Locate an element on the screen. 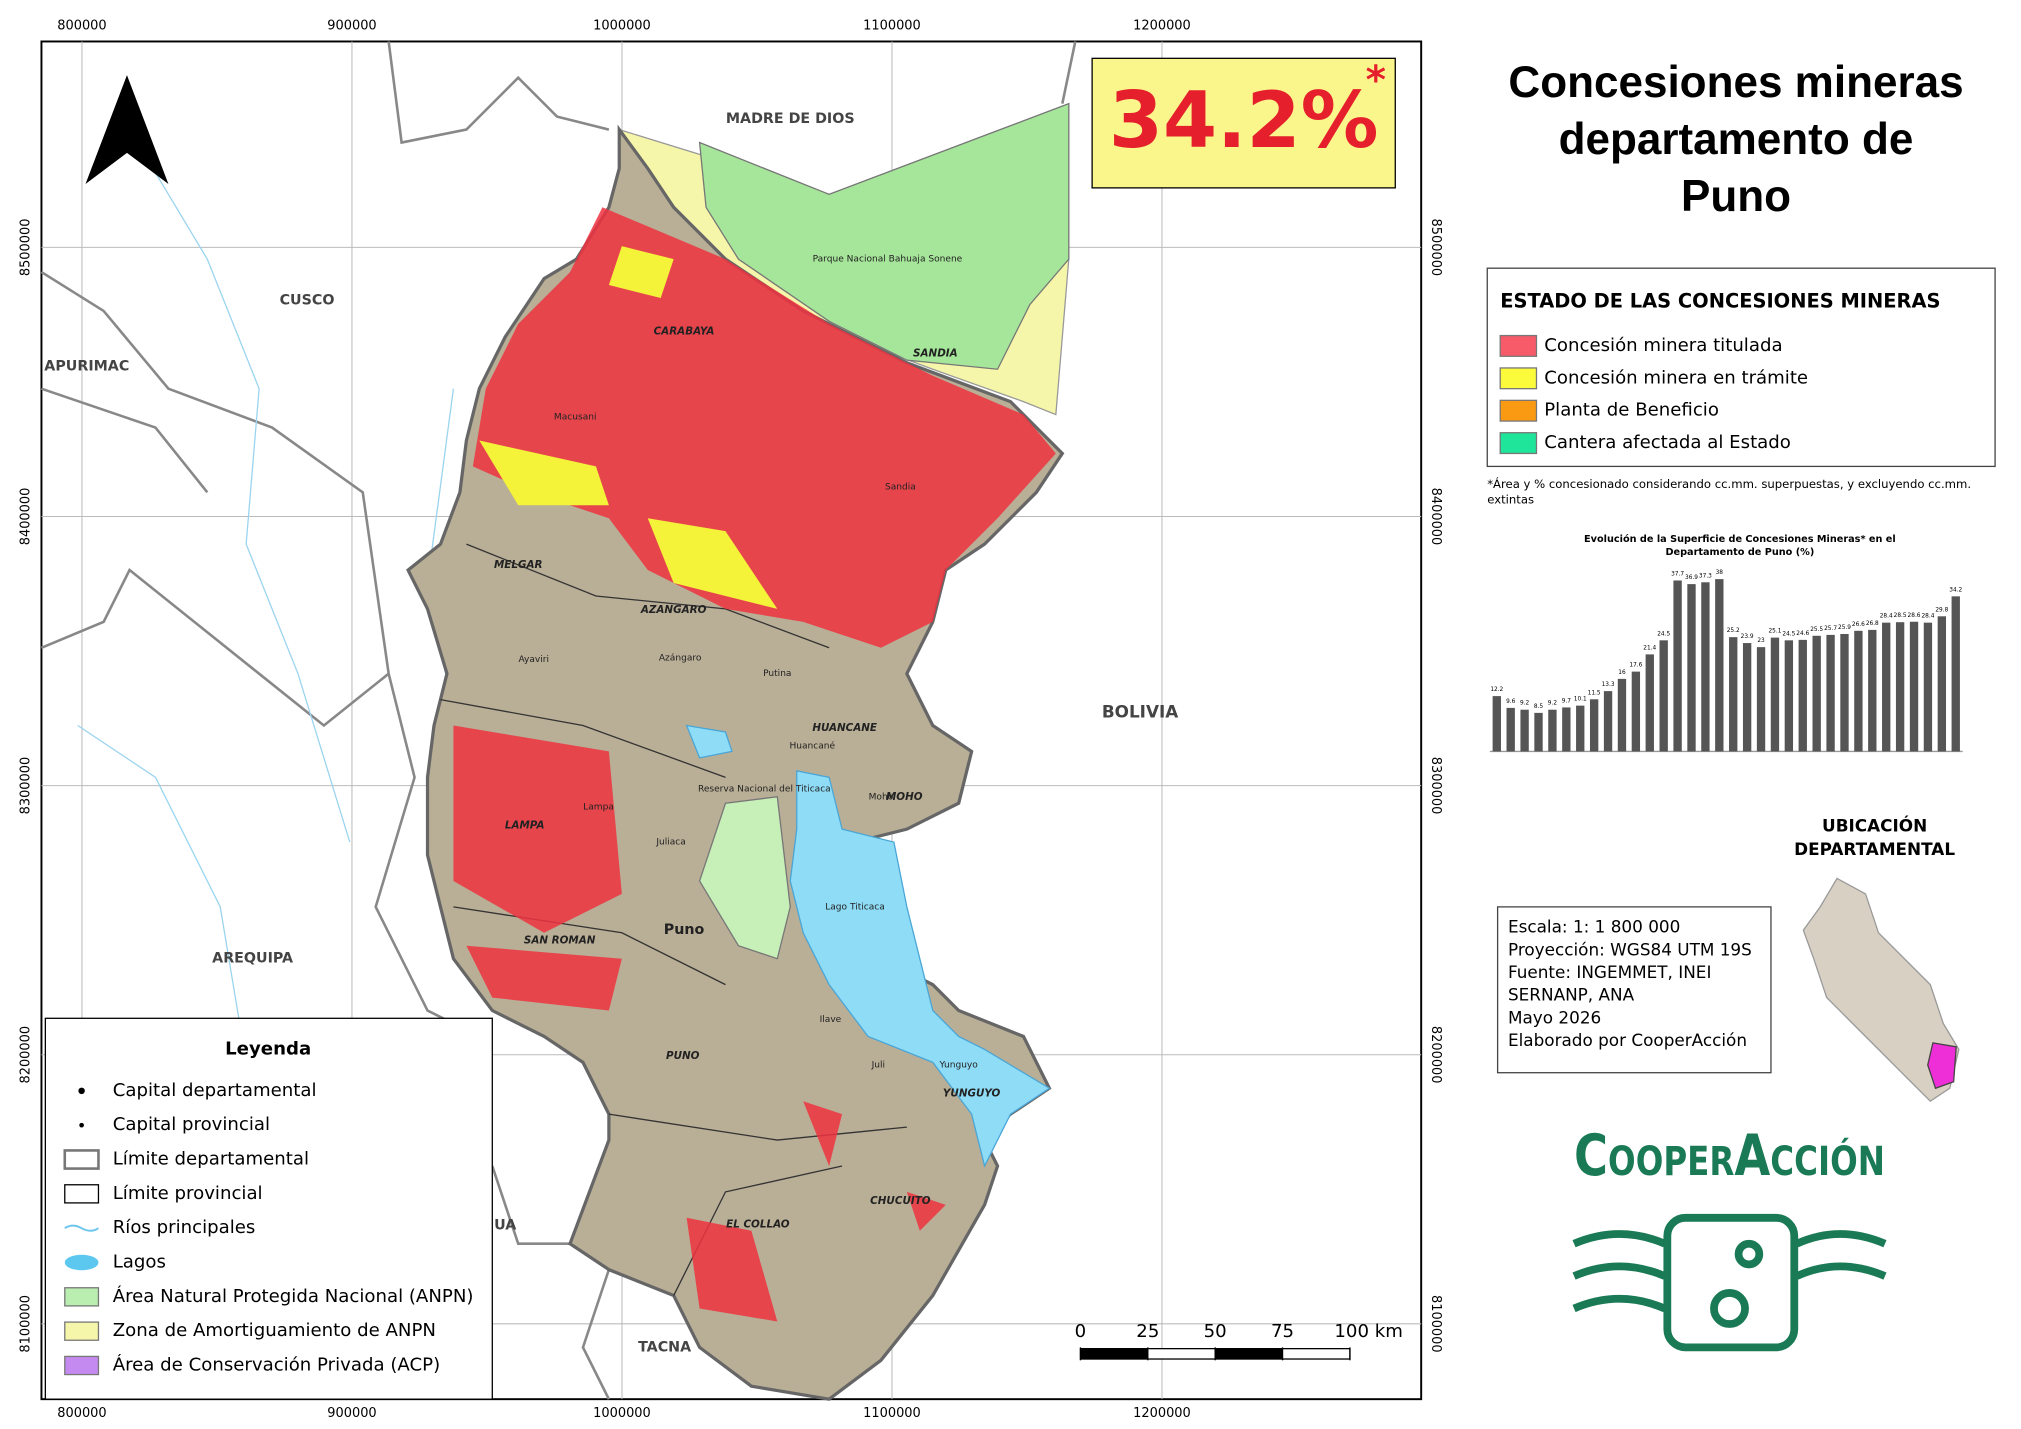 The height and width of the screenshot is (1429, 2021). value-label: 25.1 is located at coordinates (1774, 632).